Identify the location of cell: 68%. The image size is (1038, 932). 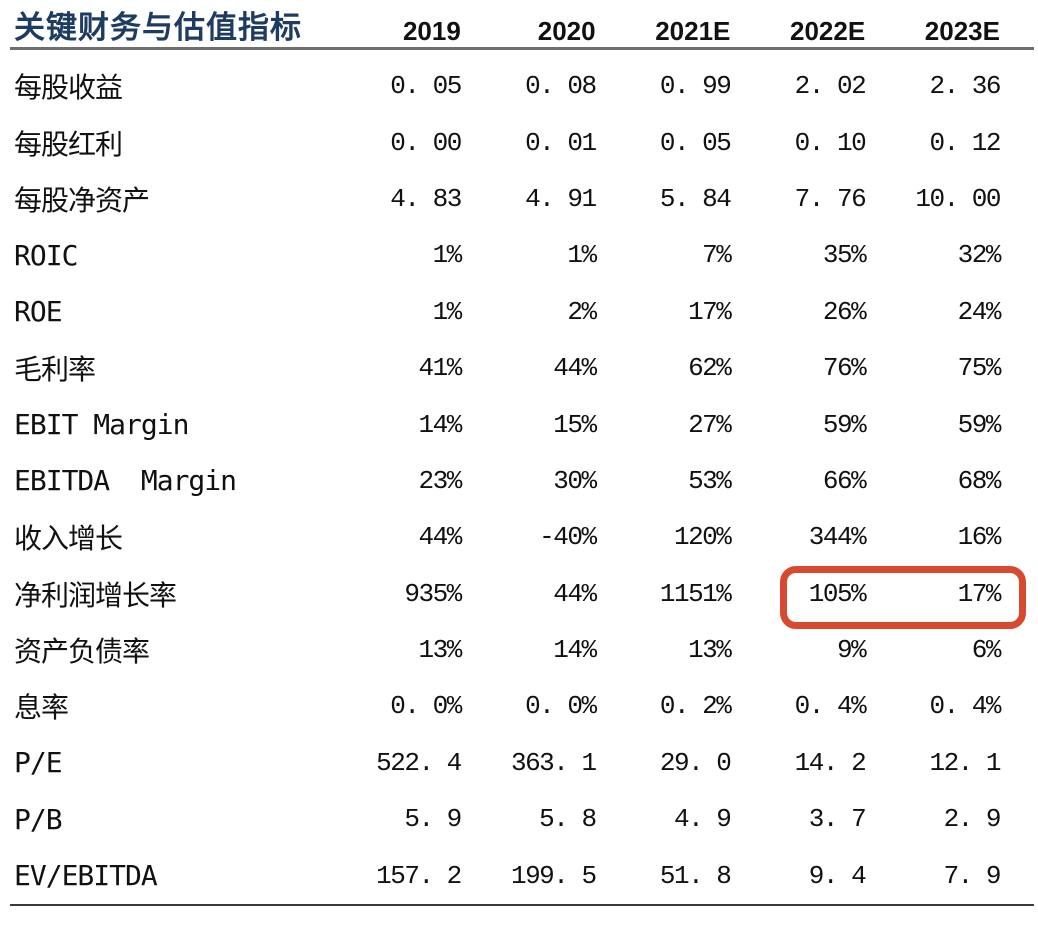
(979, 480).